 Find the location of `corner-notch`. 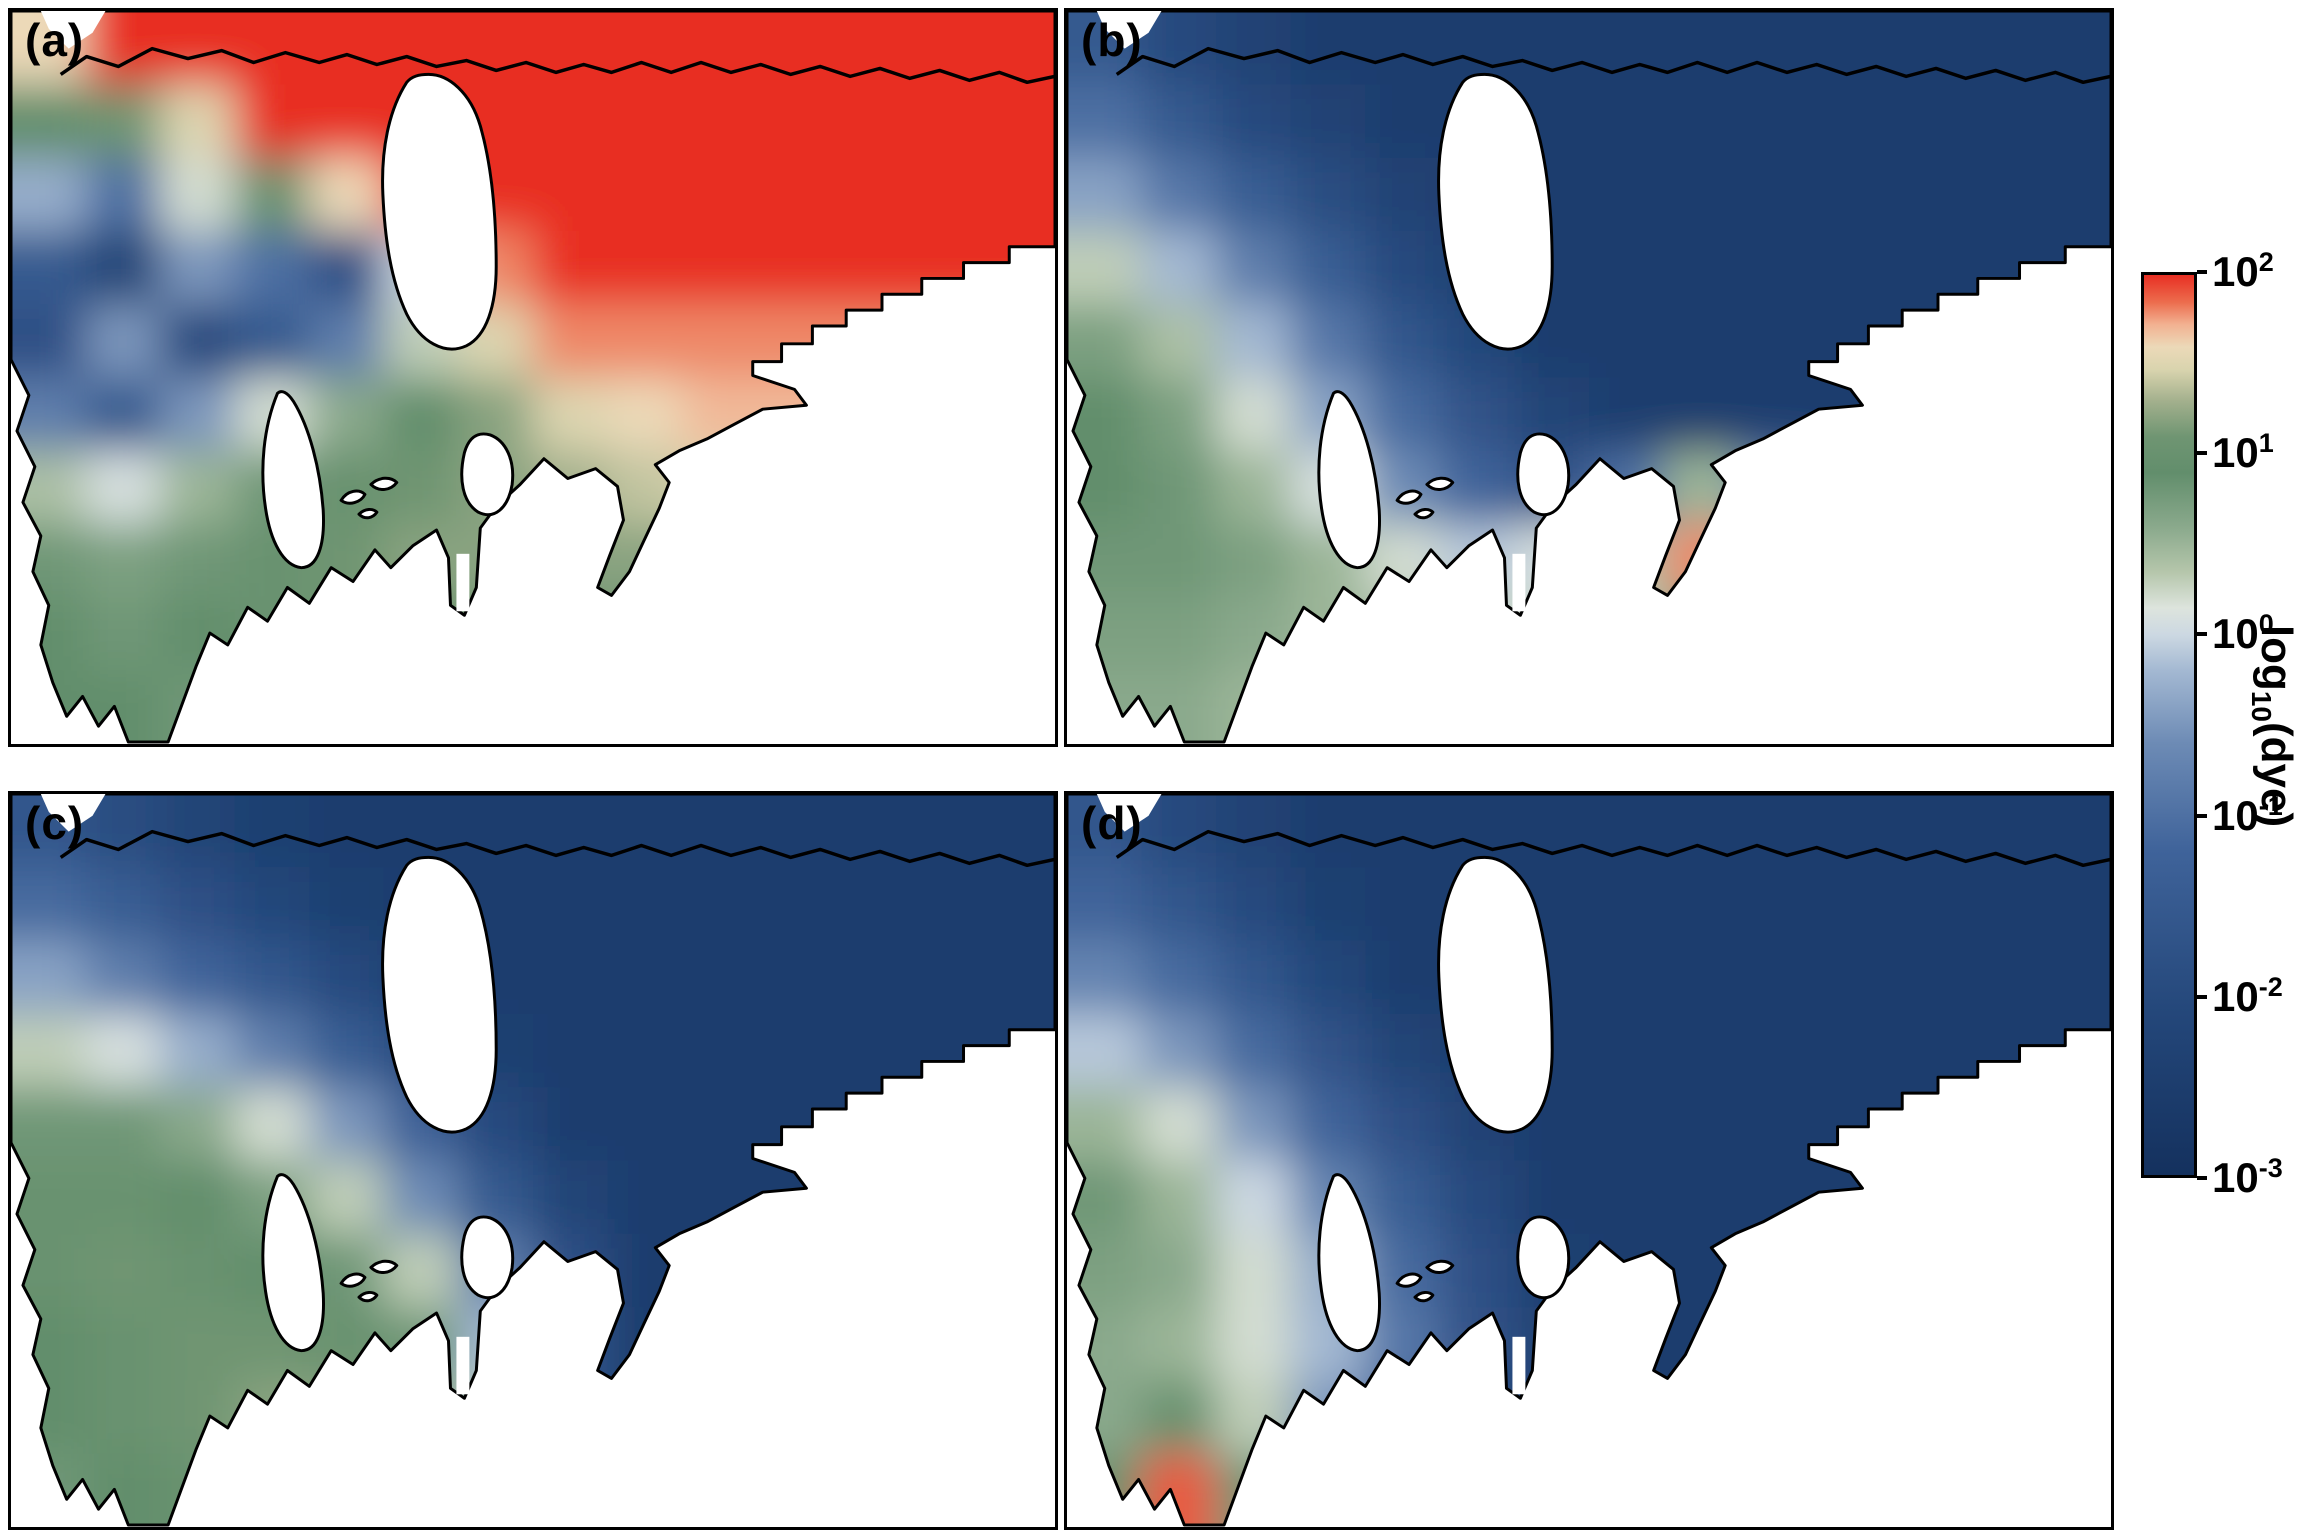

corner-notch is located at coordinates (1129, 30).